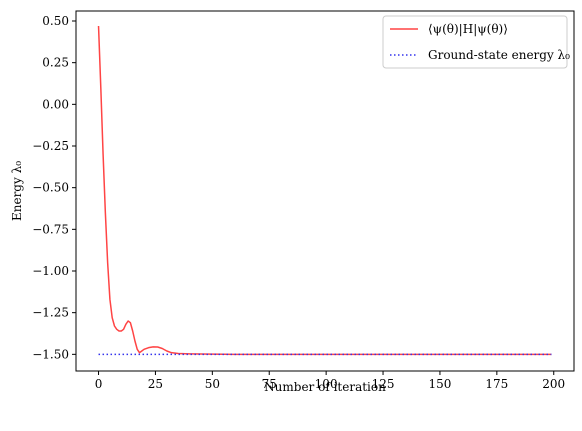 The height and width of the screenshot is (431, 582). Describe the element at coordinates (50, 271) in the screenshot. I see `y-tick-label: −1.00` at that location.